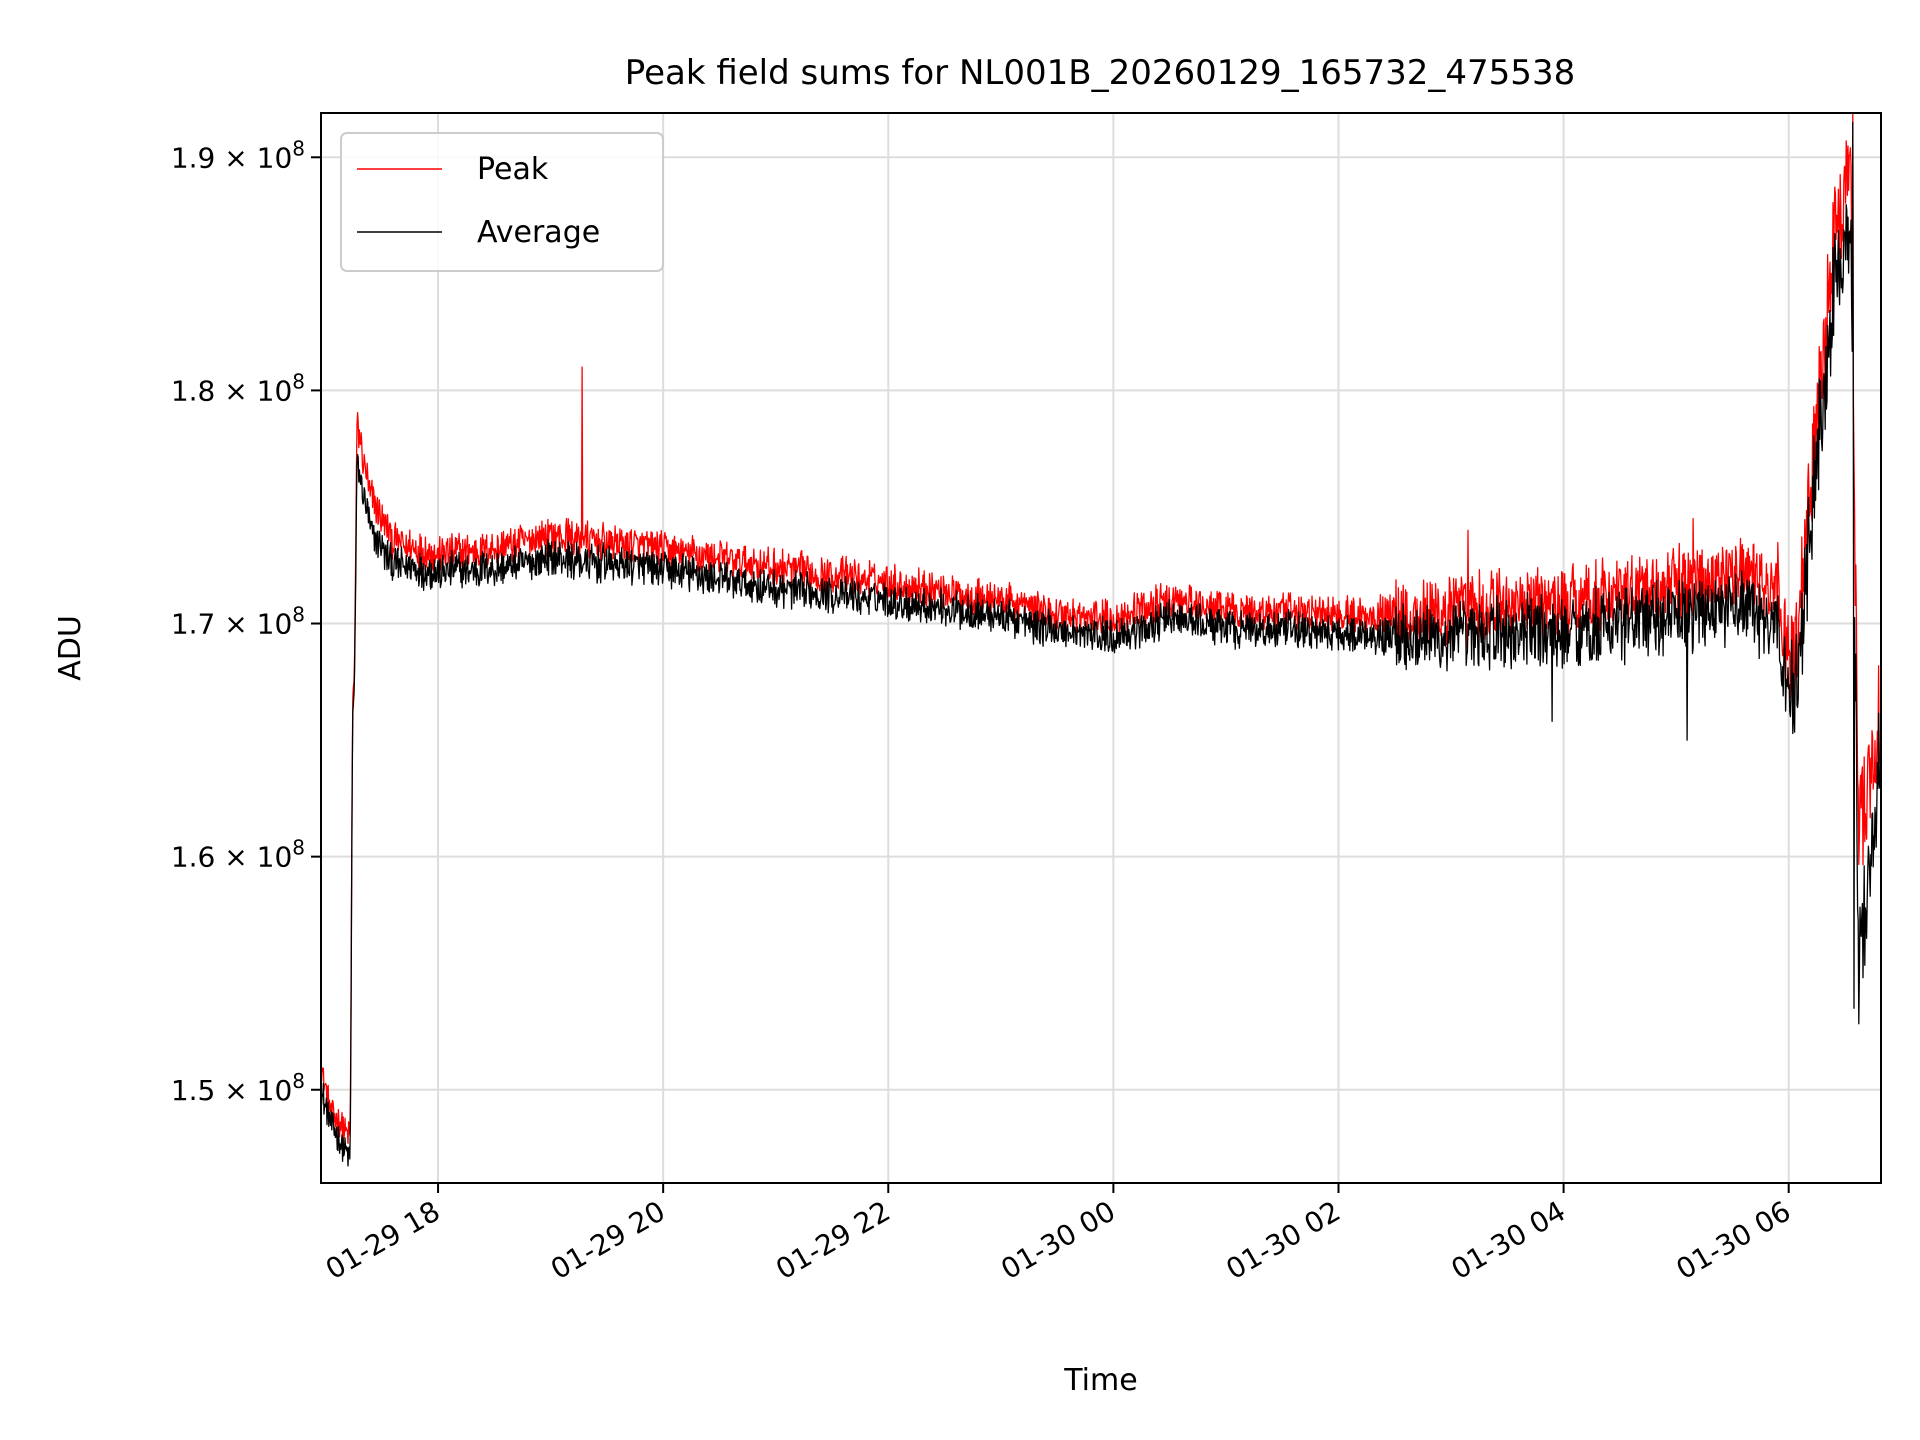  Describe the element at coordinates (238, 1088) in the screenshot. I see `y-tick-label: 1.5 × 108` at that location.